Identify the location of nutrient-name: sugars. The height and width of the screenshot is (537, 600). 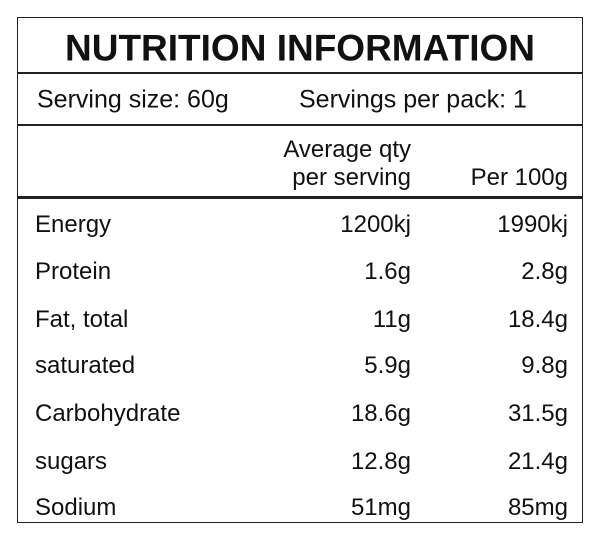
(71, 461).